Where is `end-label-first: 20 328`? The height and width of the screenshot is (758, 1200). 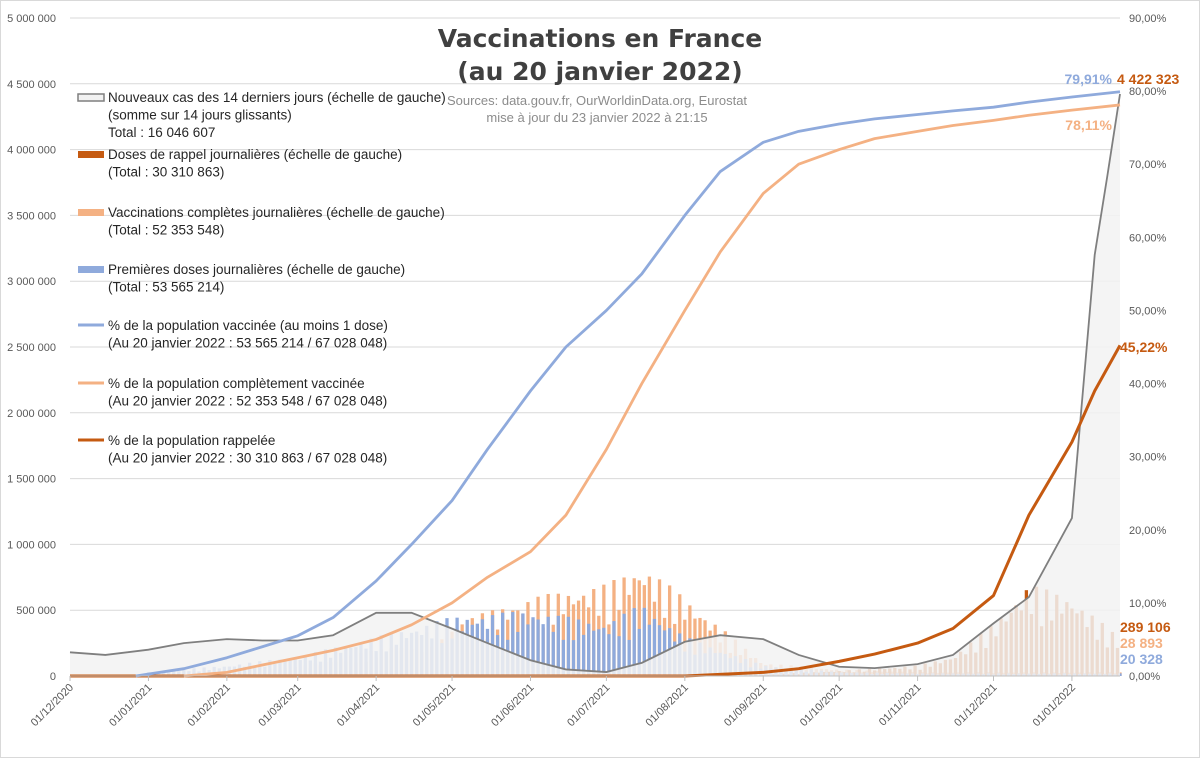 end-label-first: 20 328 is located at coordinates (1141, 659).